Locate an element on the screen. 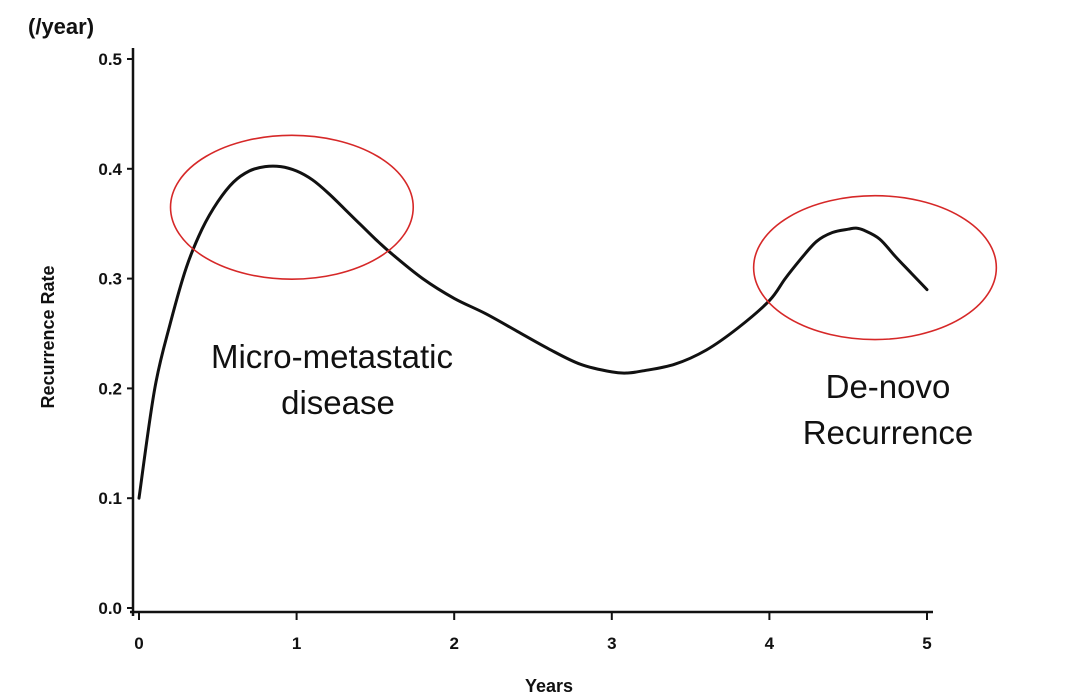  x-axis-title: Years is located at coordinates (549, 686).